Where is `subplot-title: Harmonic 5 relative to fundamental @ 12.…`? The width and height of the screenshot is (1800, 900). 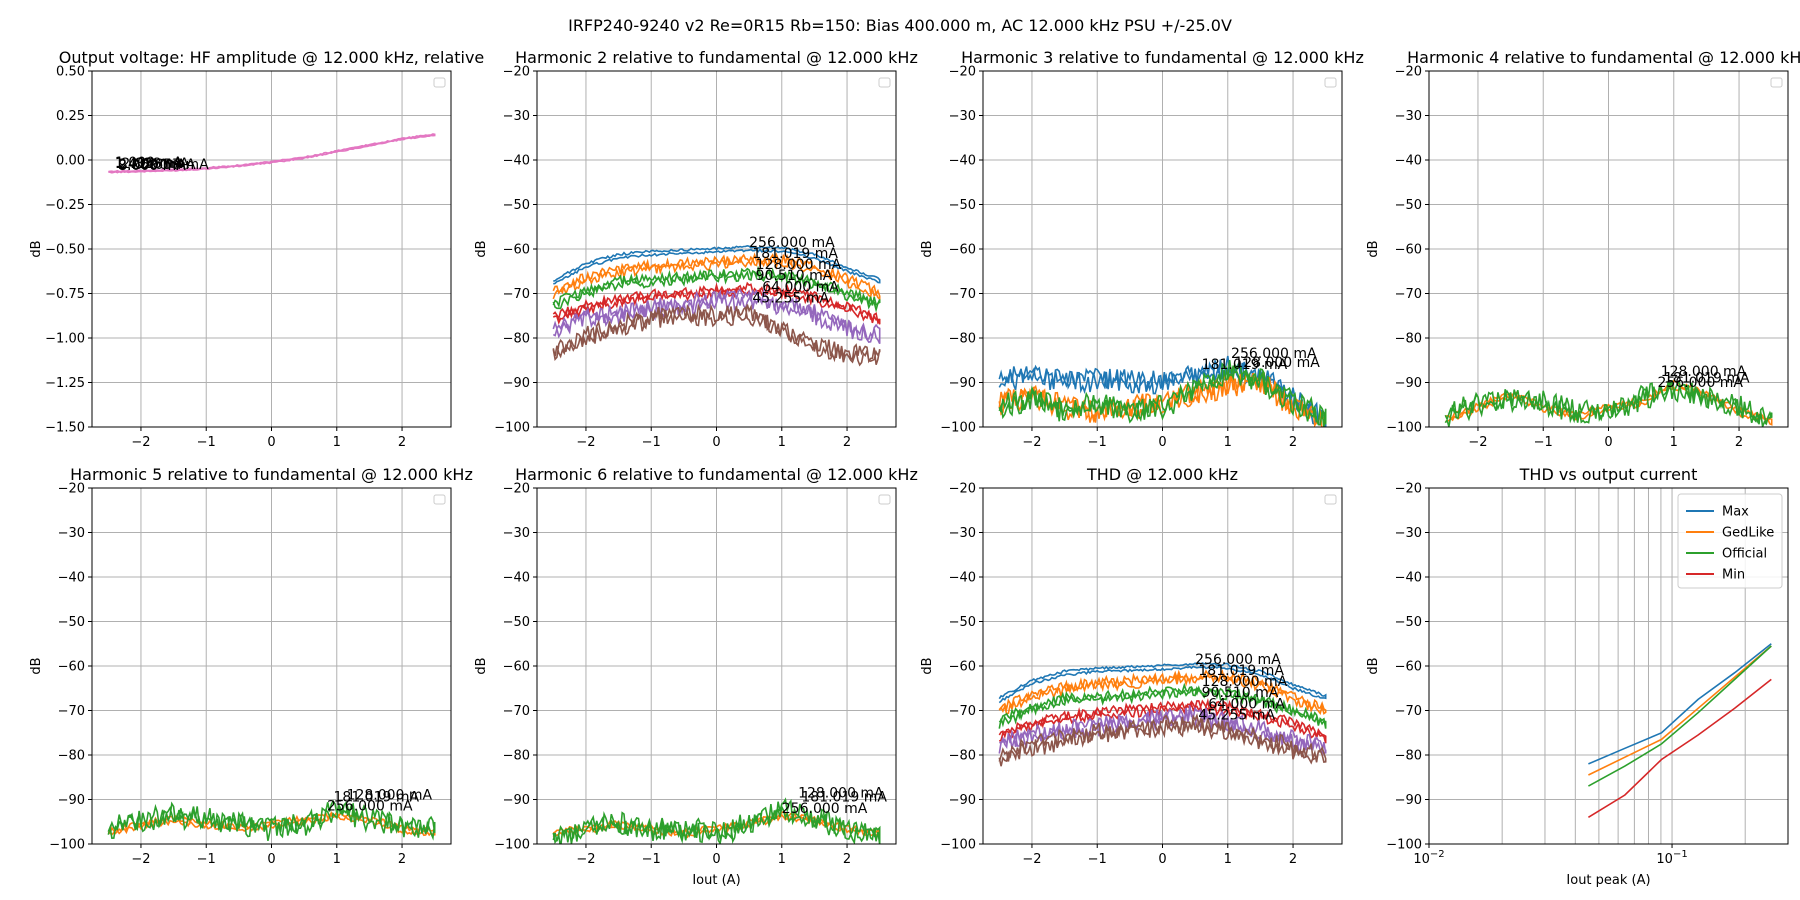 subplot-title: Harmonic 5 relative to fundamental @ 12.… is located at coordinates (271, 474).